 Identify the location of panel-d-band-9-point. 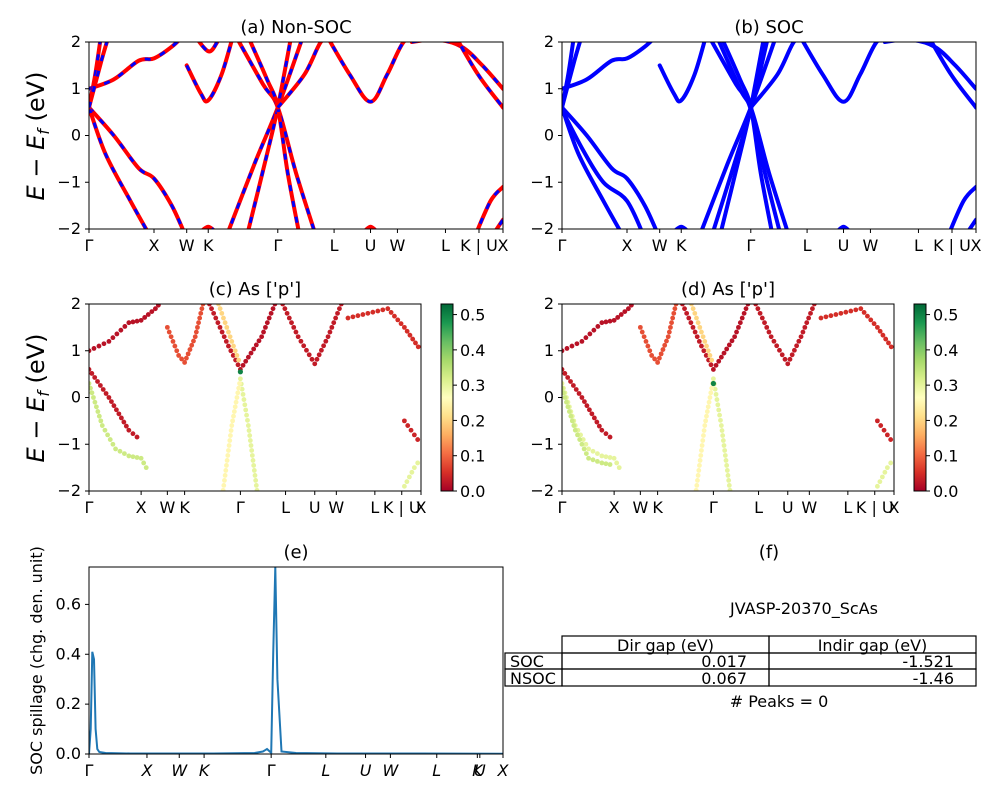
(706, 421).